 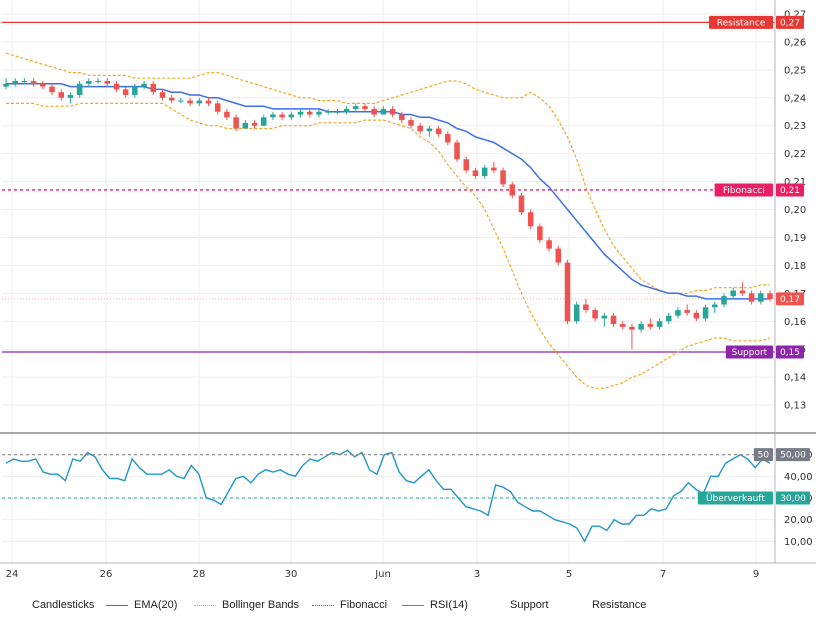 I want to click on legend-item-resistance: Resistance, so click(x=619, y=605).